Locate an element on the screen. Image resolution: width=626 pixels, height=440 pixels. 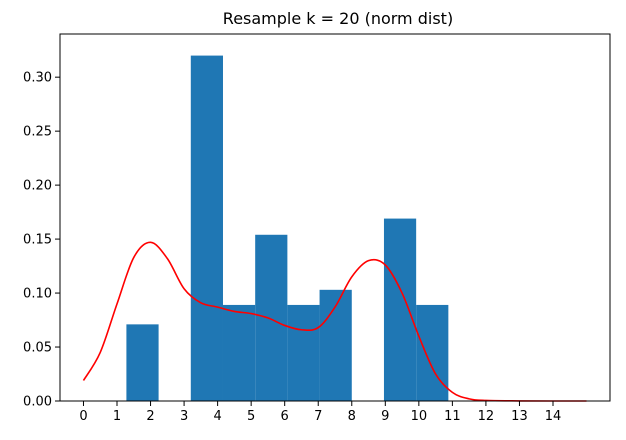
x-tick-label: 7 is located at coordinates (318, 416).